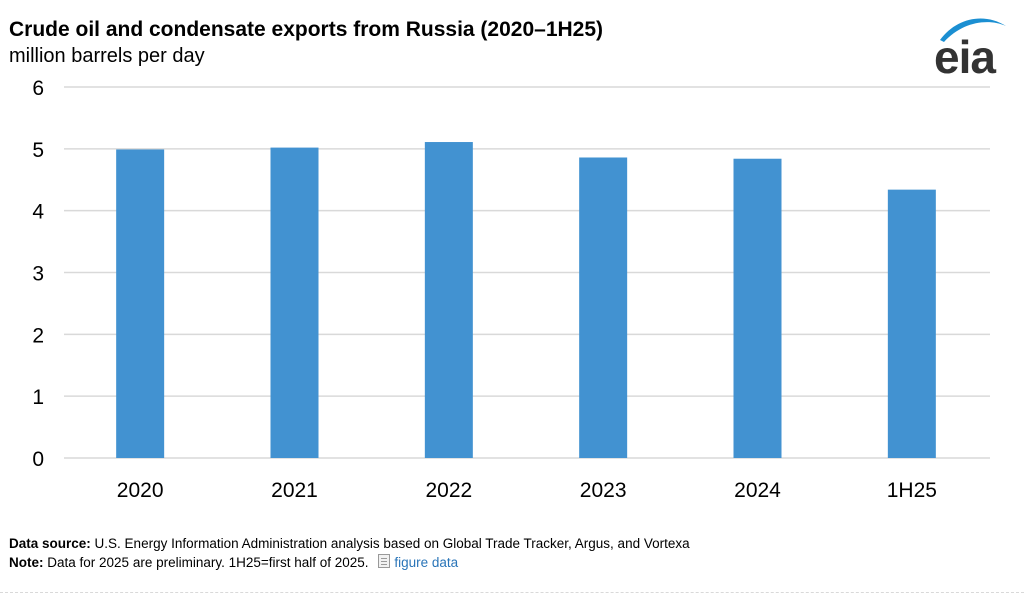 The height and width of the screenshot is (598, 1024). Describe the element at coordinates (26, 562) in the screenshot. I see `note-label: Note:` at that location.